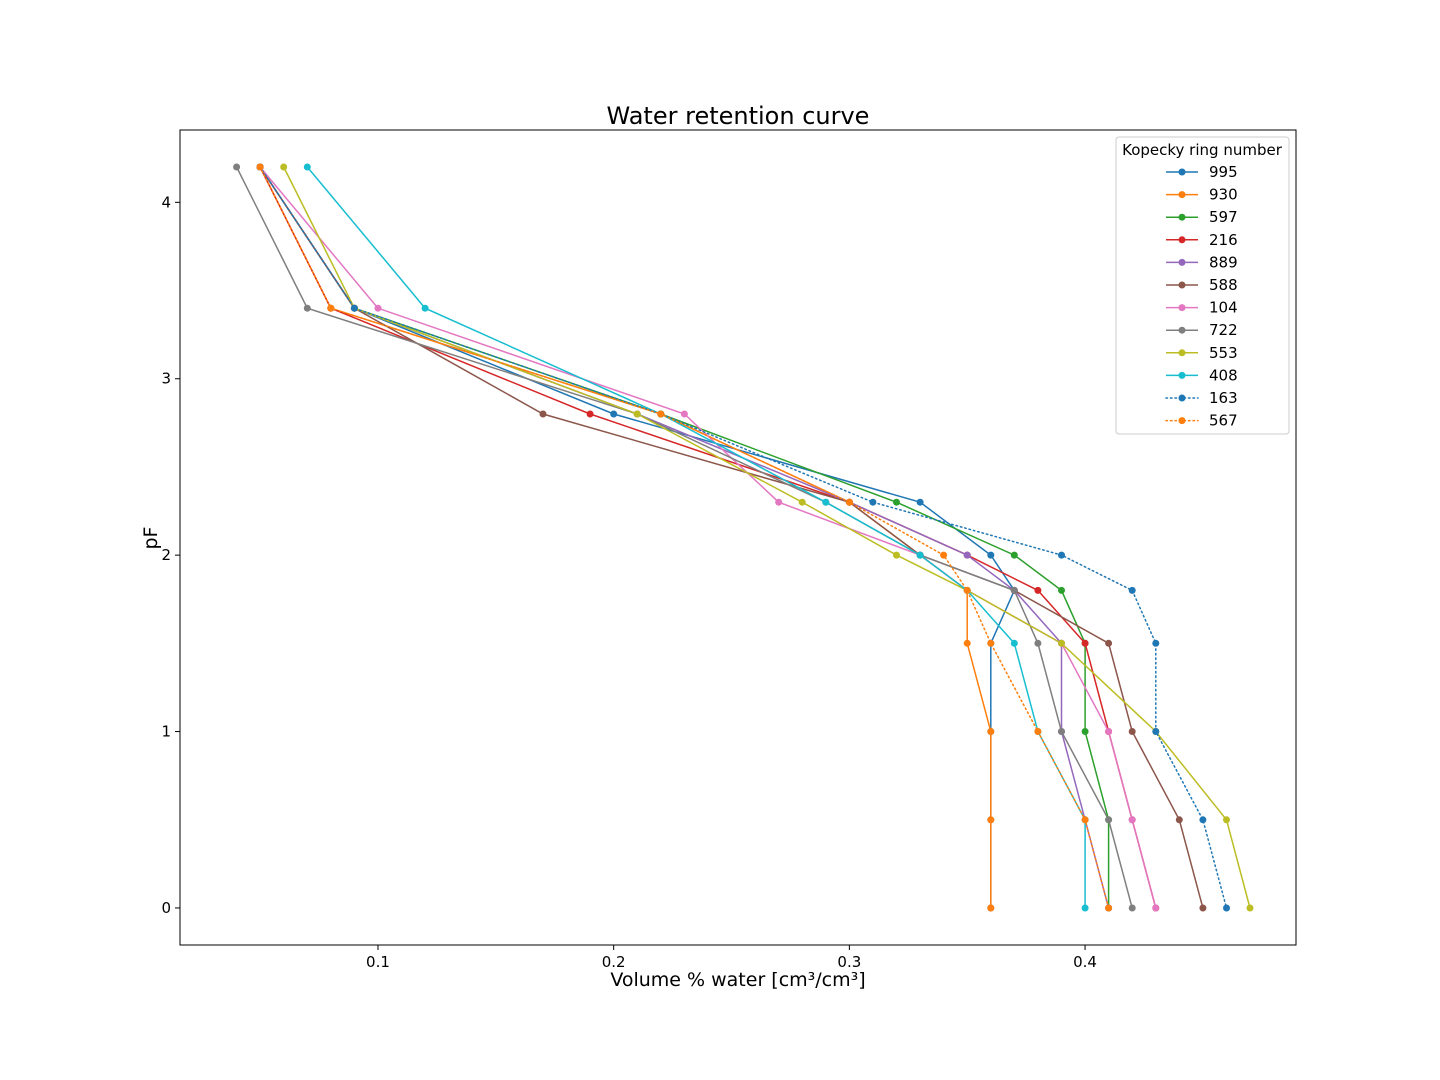  I want to click on legend-label: 408, so click(1223, 375).